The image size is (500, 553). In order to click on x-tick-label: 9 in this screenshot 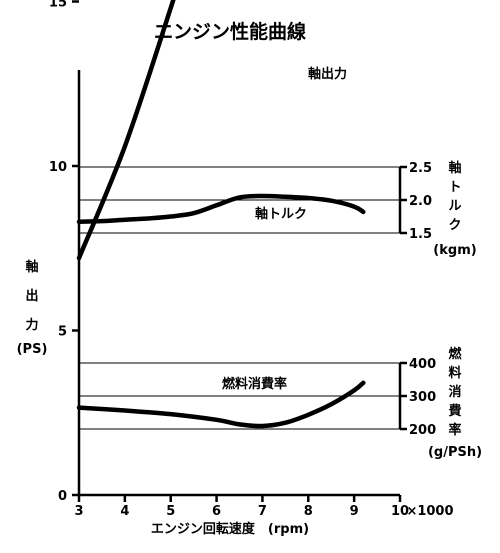, I will do `click(354, 511)`.